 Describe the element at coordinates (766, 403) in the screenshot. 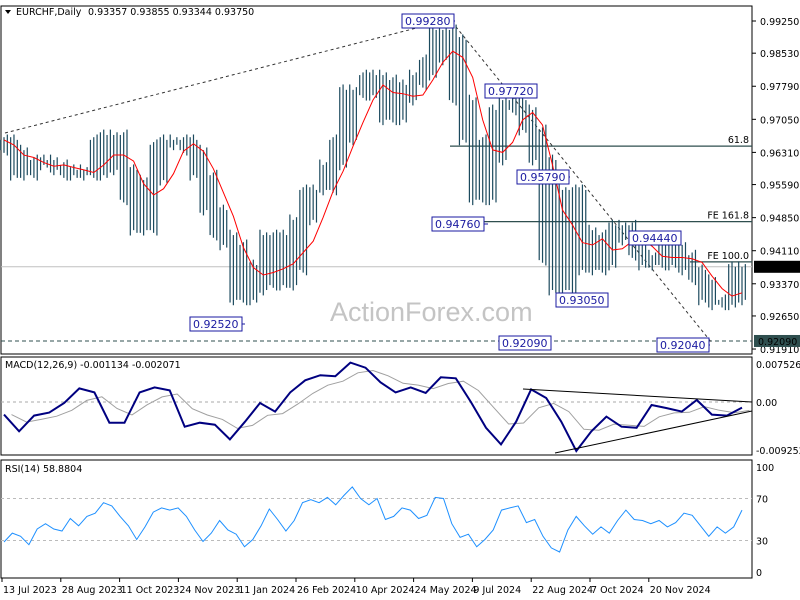

I see `macd-tick-label: 0.00` at that location.